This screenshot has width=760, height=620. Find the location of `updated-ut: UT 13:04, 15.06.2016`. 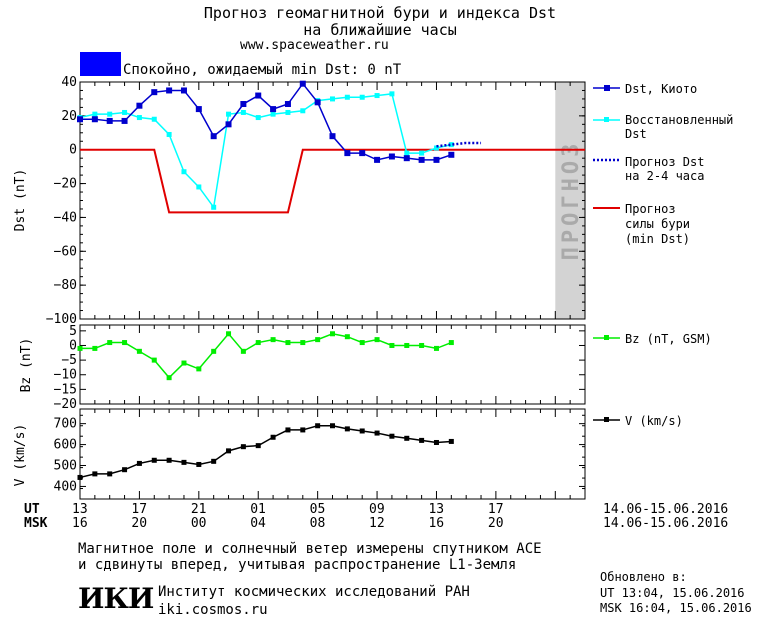

updated-ut: UT 13:04, 15.06.2016 is located at coordinates (672, 593).